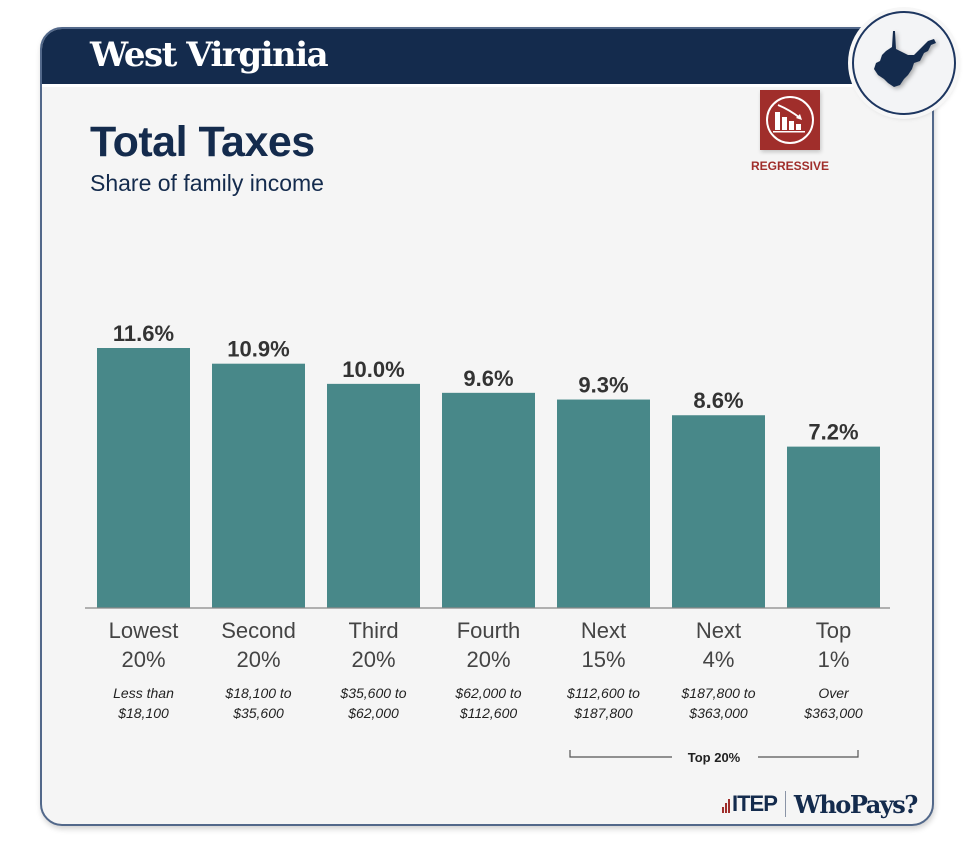  What do you see at coordinates (755, 803) in the screenshot?
I see `itep-text: ITEP` at bounding box center [755, 803].